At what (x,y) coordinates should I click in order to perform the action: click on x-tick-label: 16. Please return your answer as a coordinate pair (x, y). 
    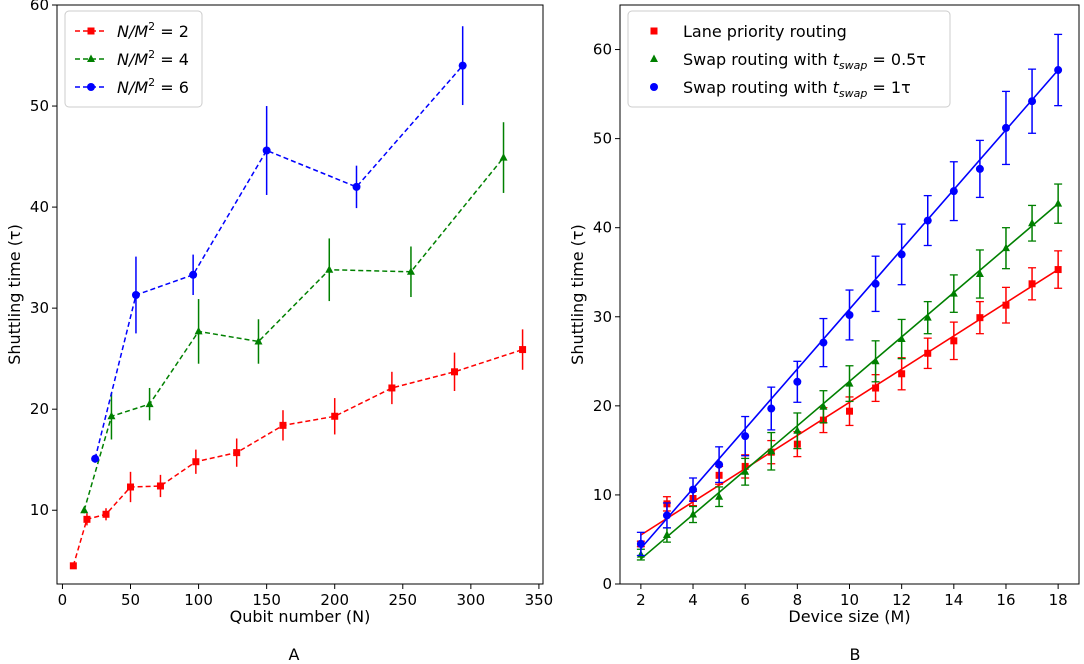
    Looking at the image, I should click on (1005, 600).